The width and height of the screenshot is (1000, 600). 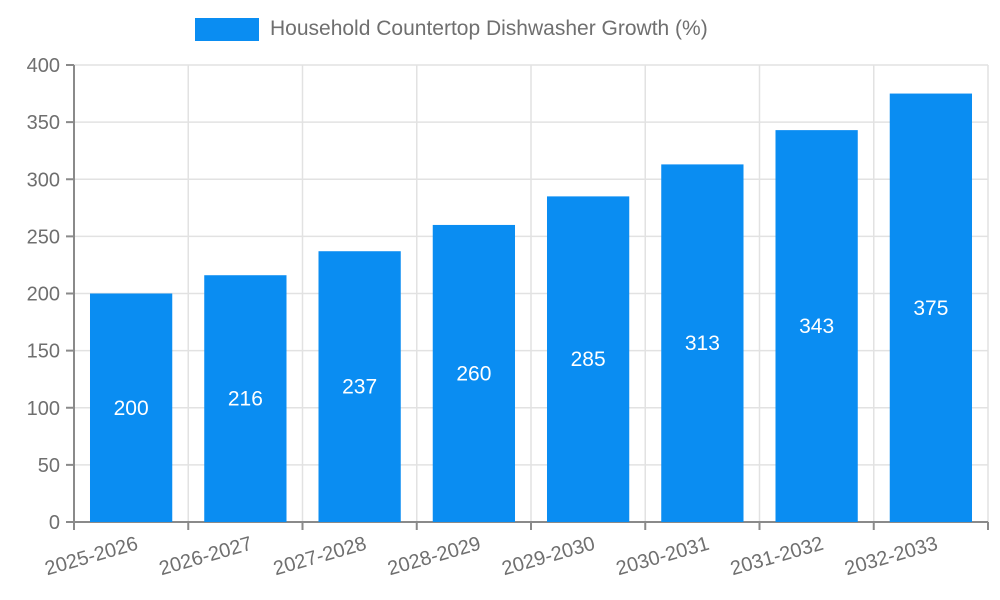 I want to click on bar-value-label: 313, so click(x=702, y=343).